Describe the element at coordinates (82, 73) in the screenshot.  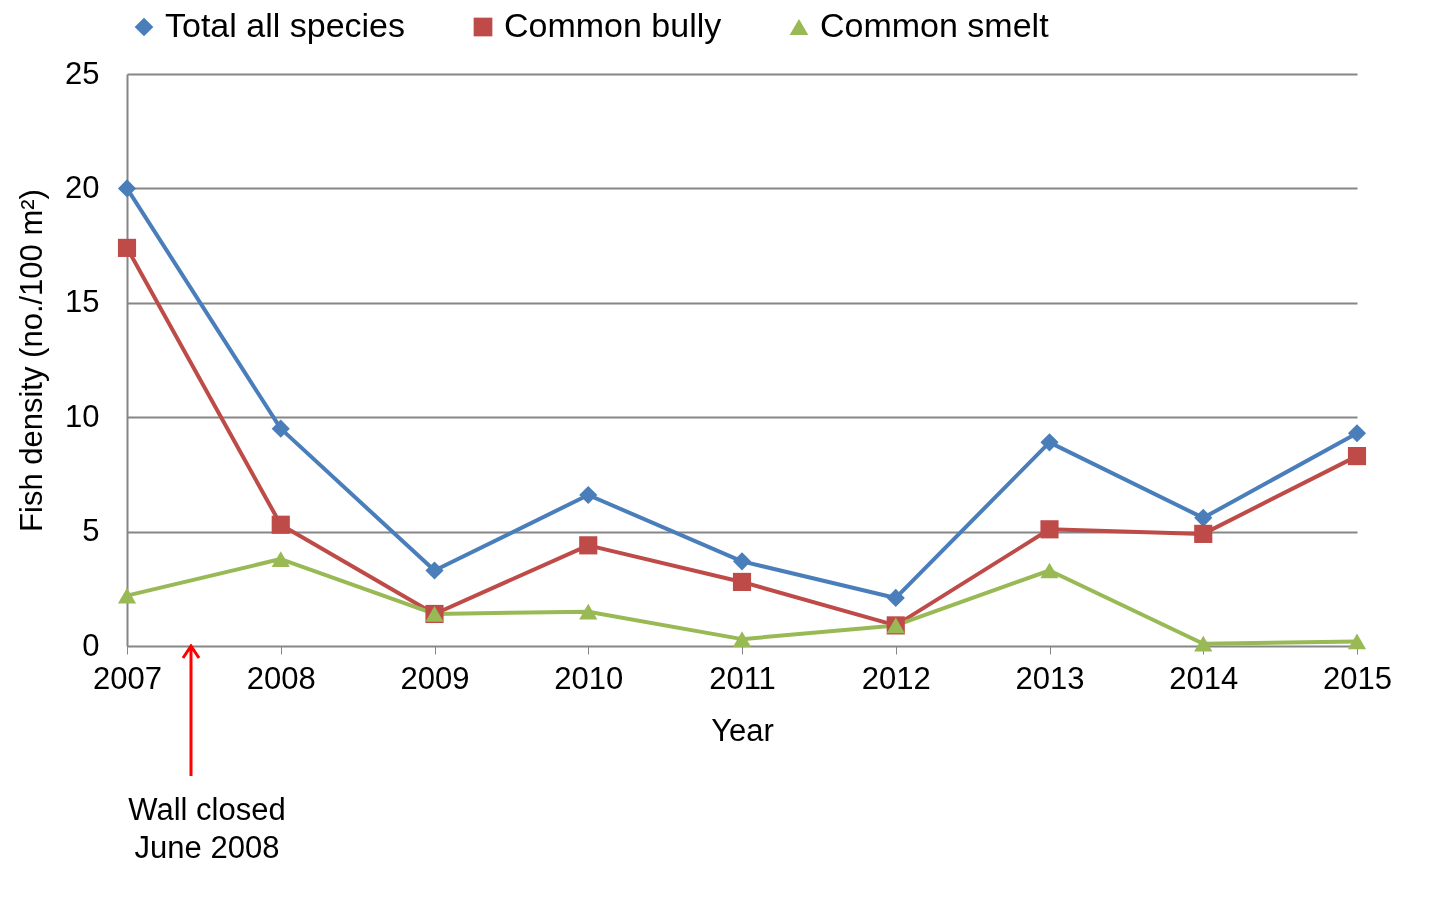
I see `y-tick-label: 25` at that location.